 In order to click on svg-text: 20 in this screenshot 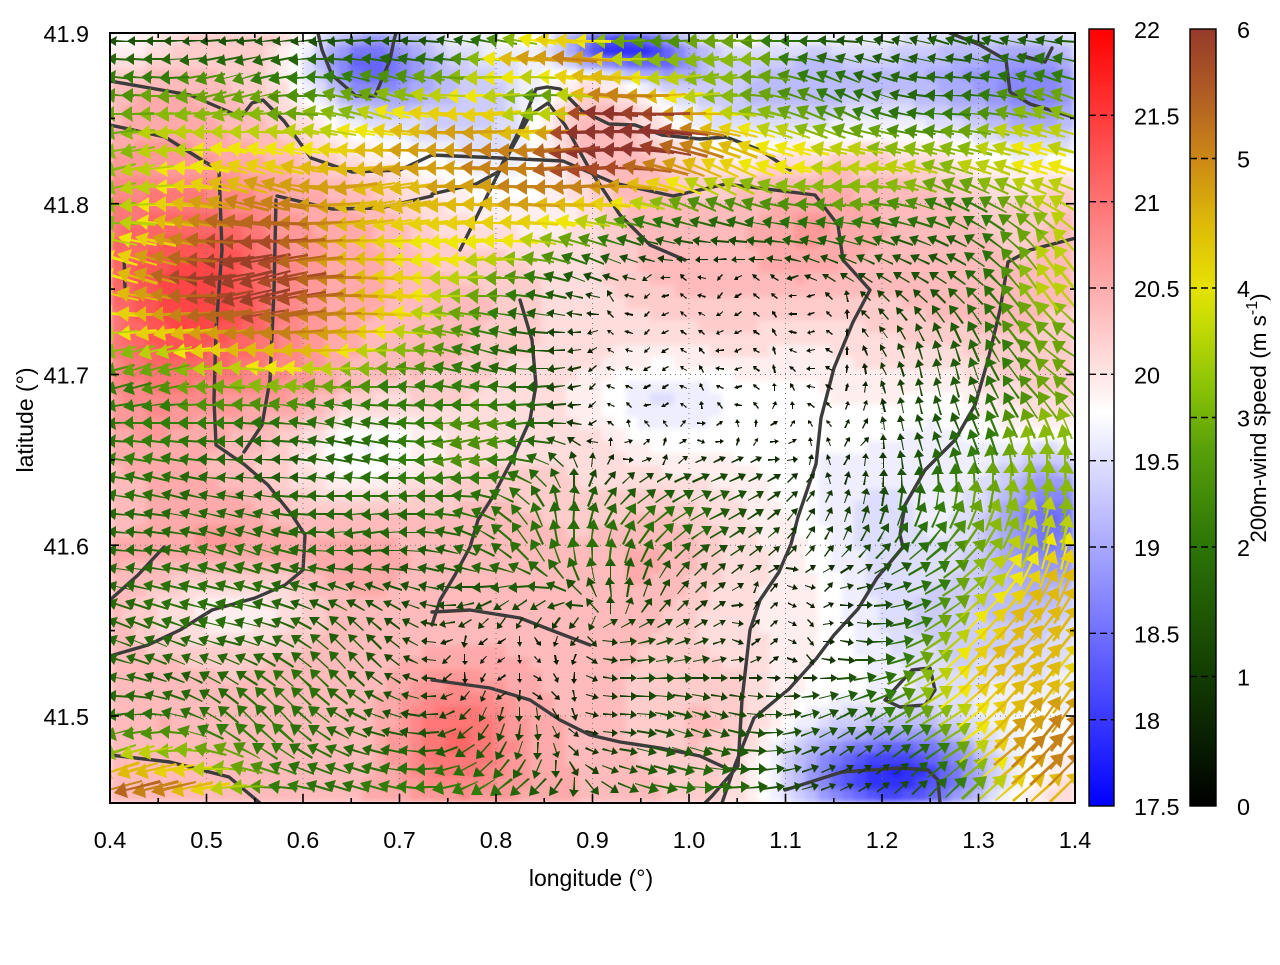, I will do `click(1147, 376)`.